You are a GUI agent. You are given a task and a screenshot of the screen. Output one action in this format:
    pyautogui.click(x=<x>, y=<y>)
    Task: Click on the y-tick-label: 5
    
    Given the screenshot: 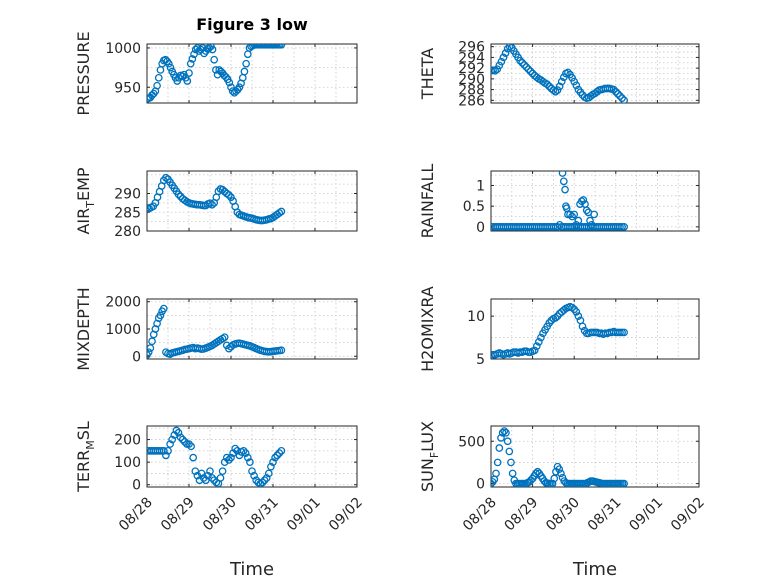 What is the action you would take?
    pyautogui.click(x=480, y=360)
    